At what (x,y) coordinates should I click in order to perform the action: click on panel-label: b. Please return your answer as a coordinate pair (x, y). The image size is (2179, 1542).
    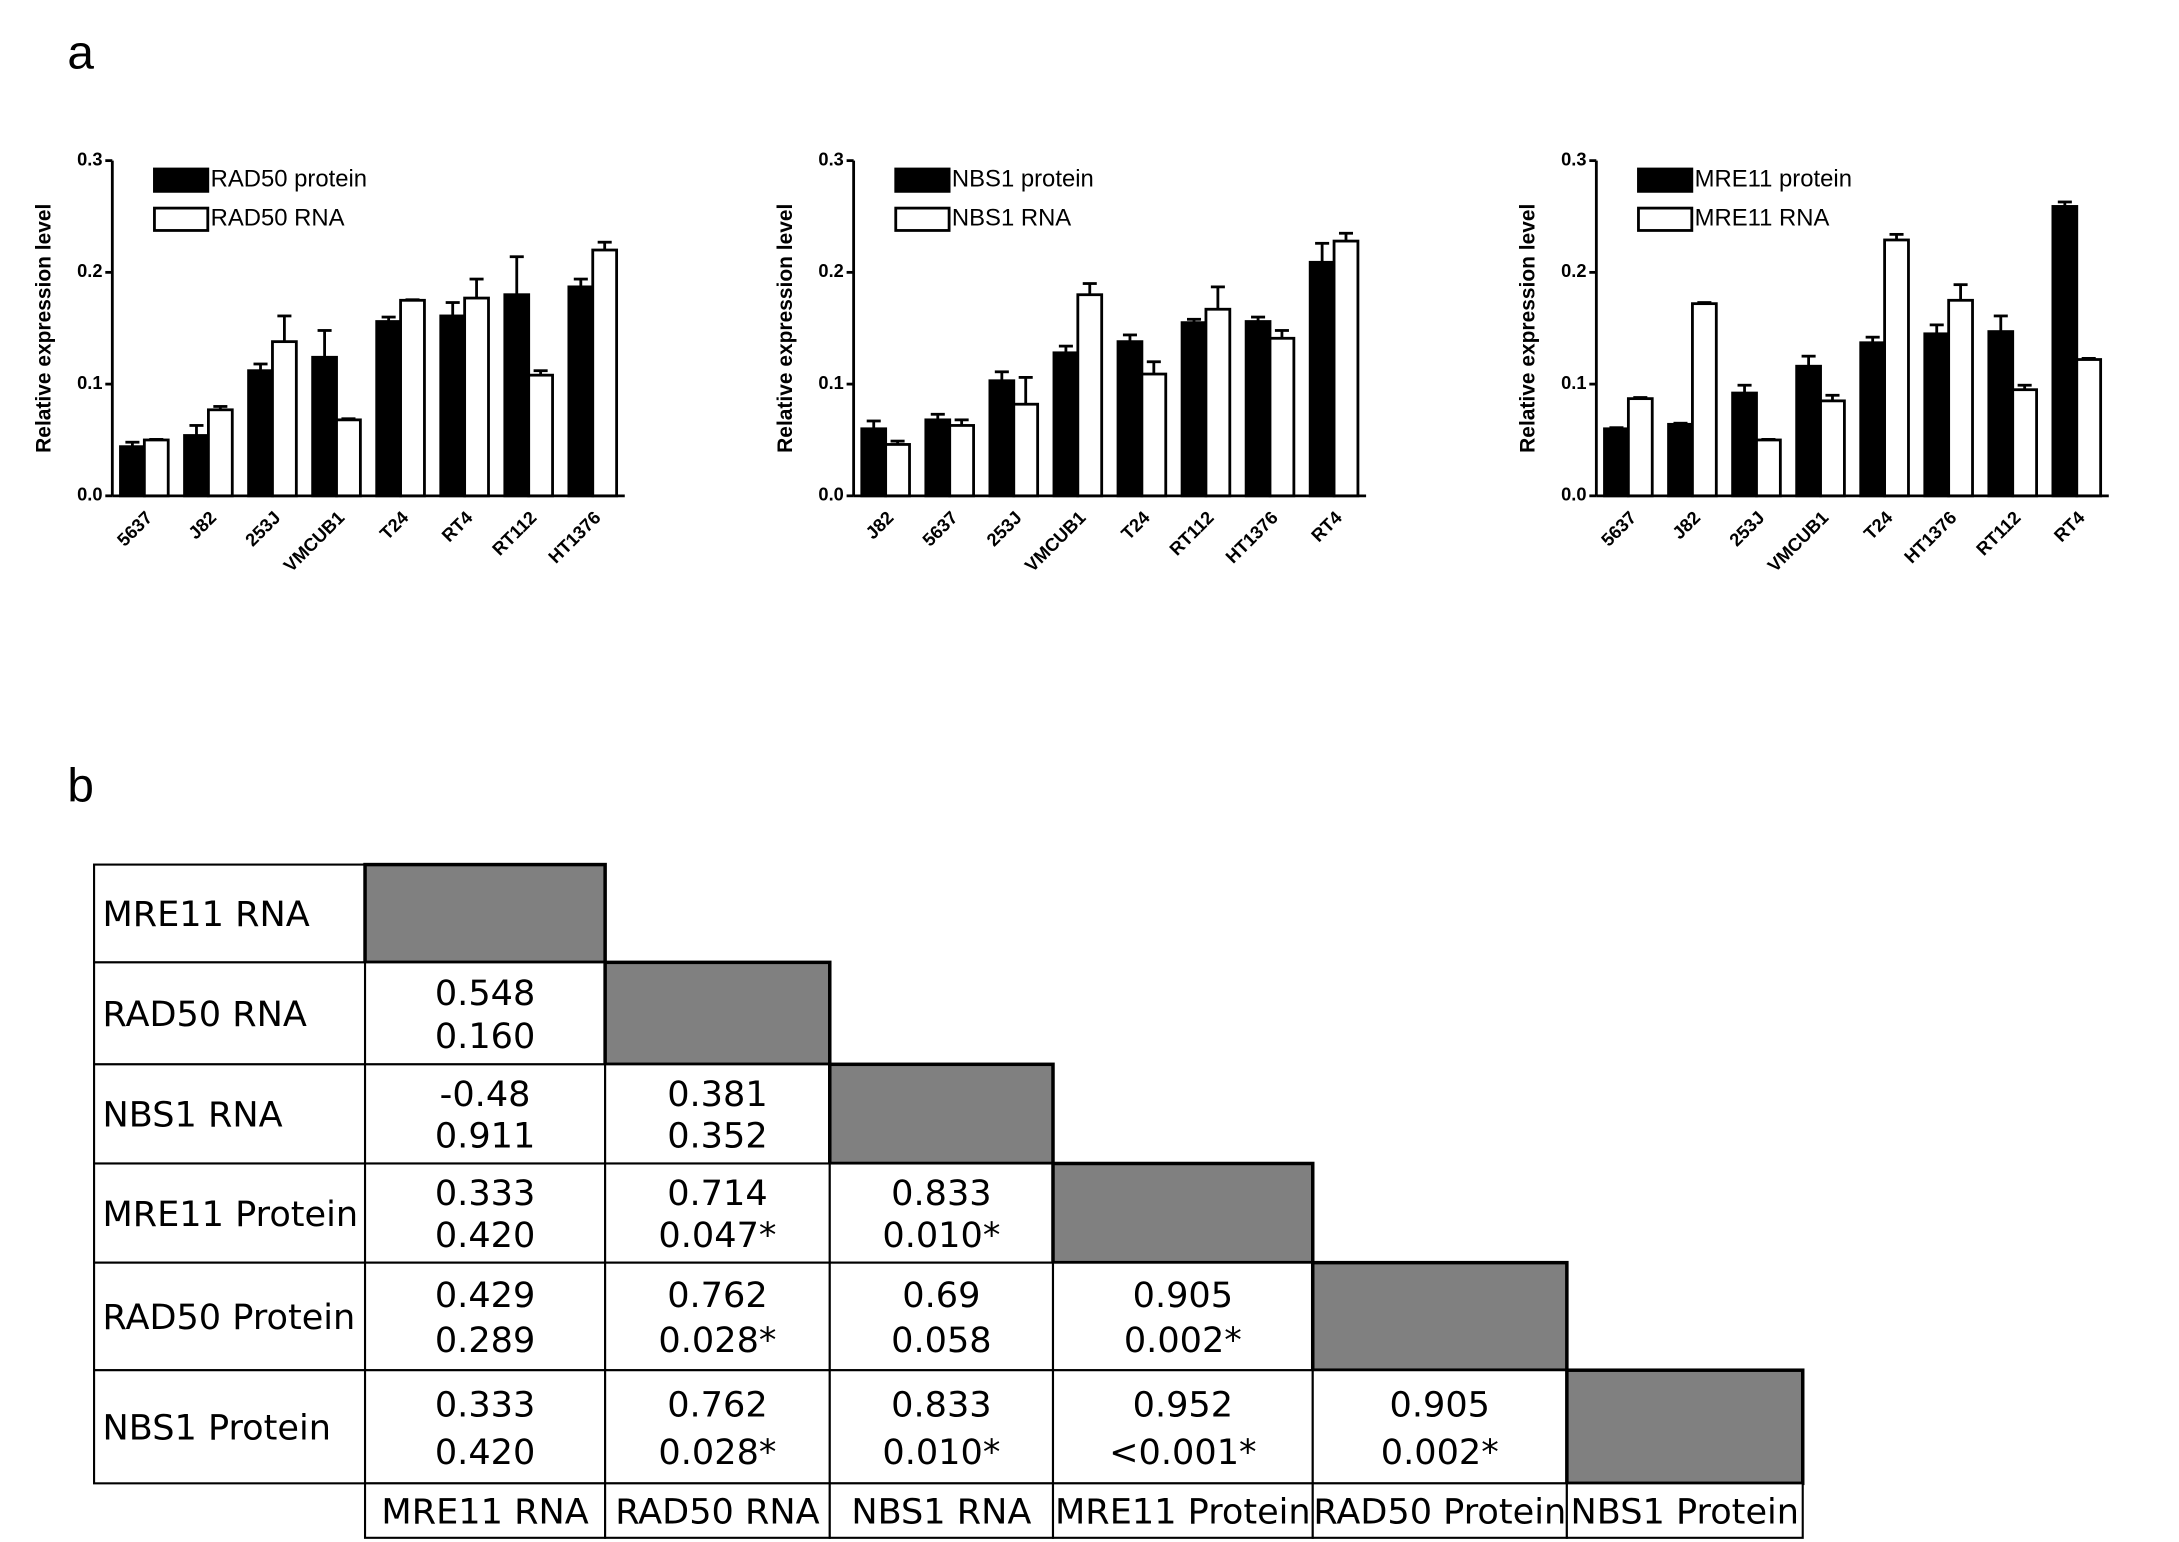
    Looking at the image, I should click on (80, 786).